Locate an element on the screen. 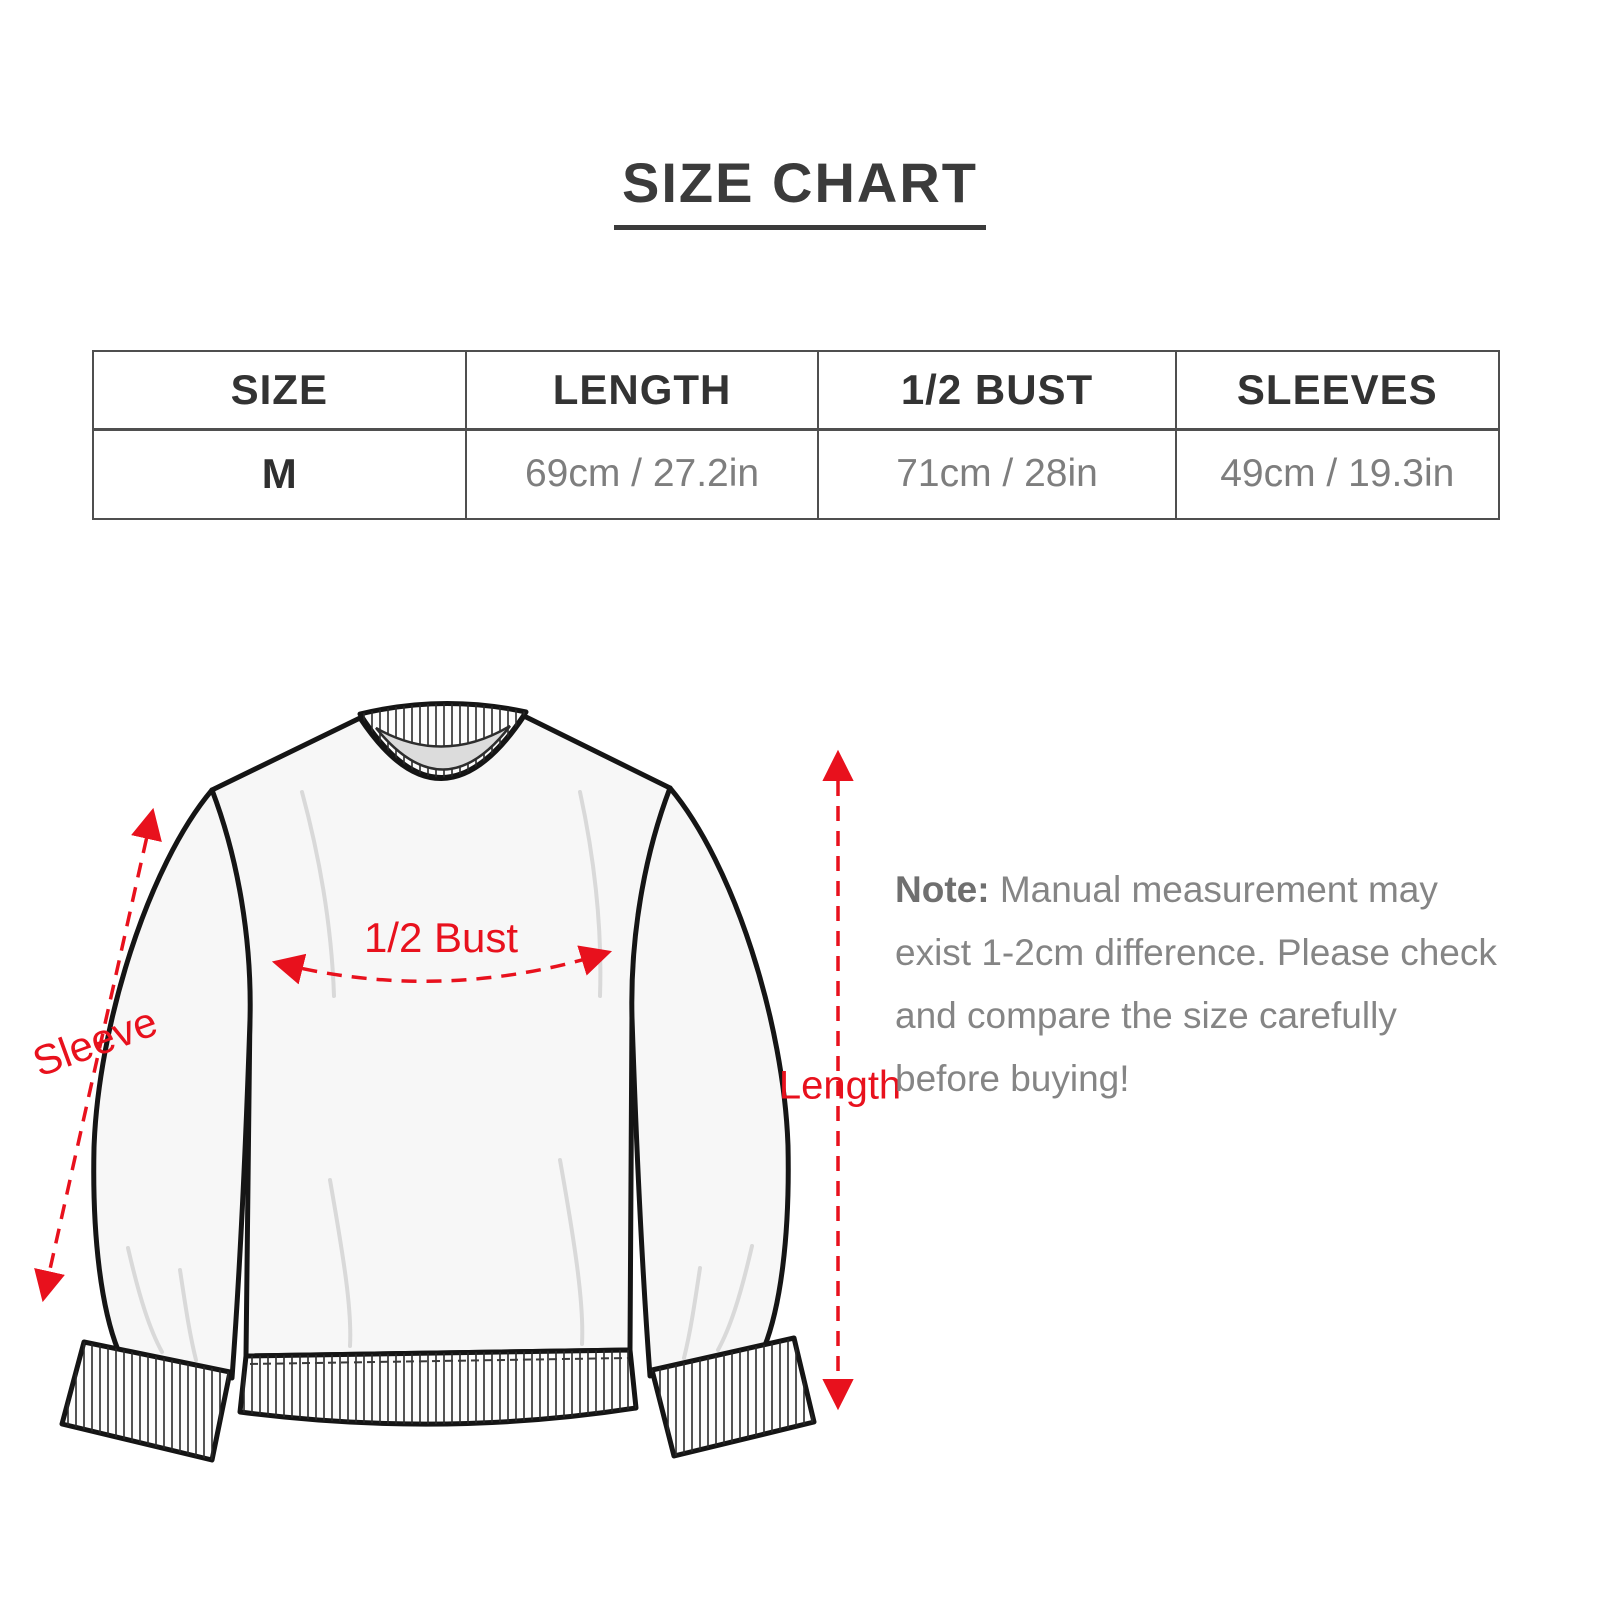 The image size is (1600, 1600). cell-size: M is located at coordinates (279, 474).